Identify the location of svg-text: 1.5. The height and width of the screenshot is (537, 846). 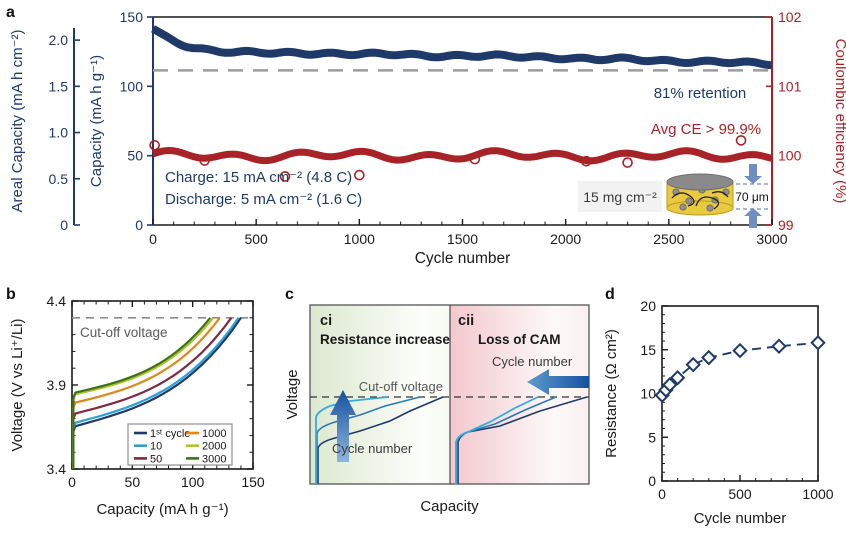
(59, 86).